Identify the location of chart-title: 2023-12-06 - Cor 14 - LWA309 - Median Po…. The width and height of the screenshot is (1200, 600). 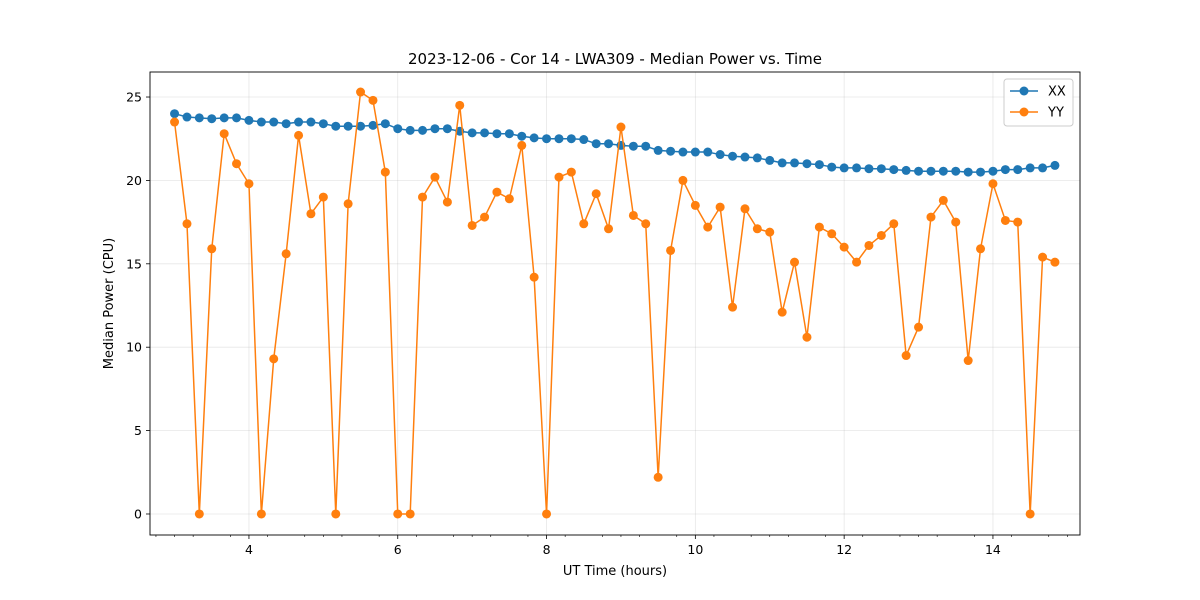
(615, 59).